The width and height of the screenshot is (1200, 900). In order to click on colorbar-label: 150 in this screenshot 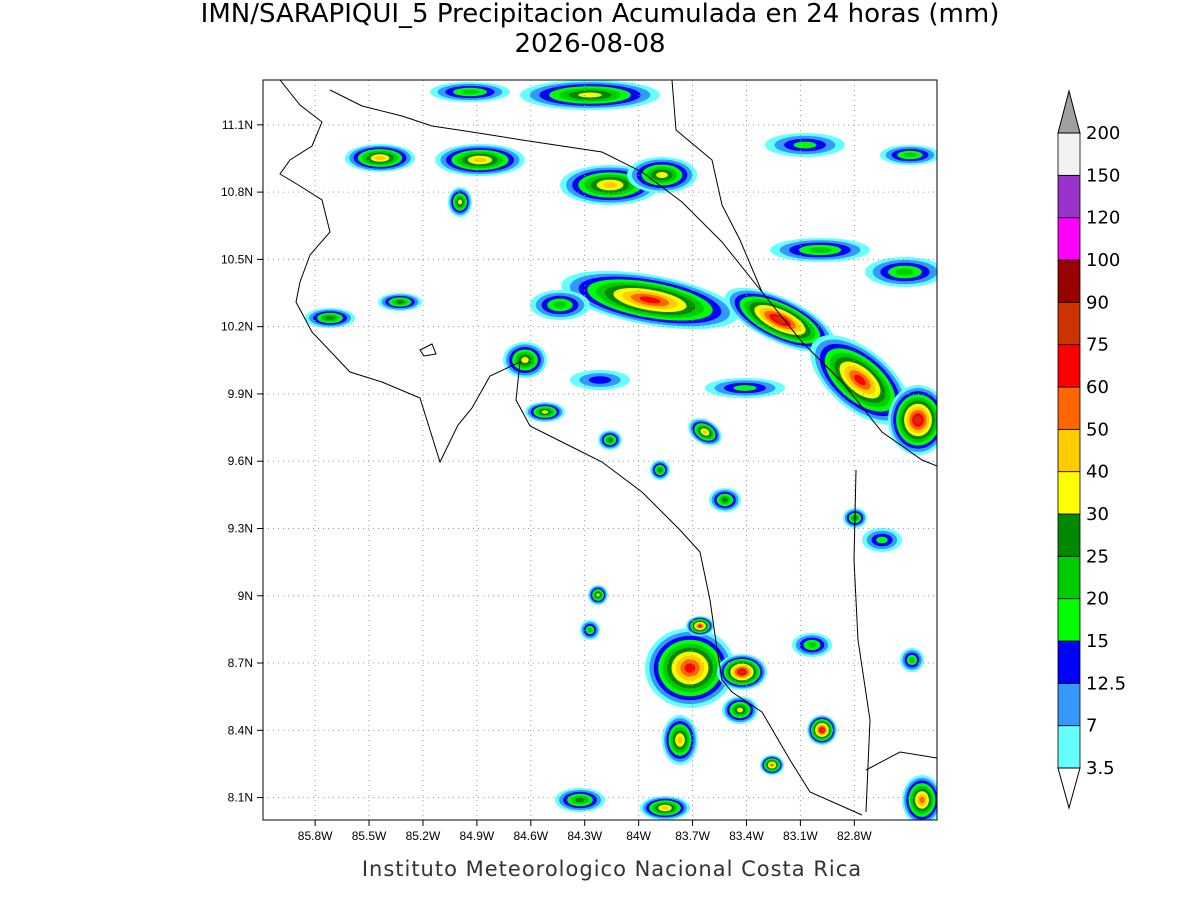, I will do `click(1103, 175)`.